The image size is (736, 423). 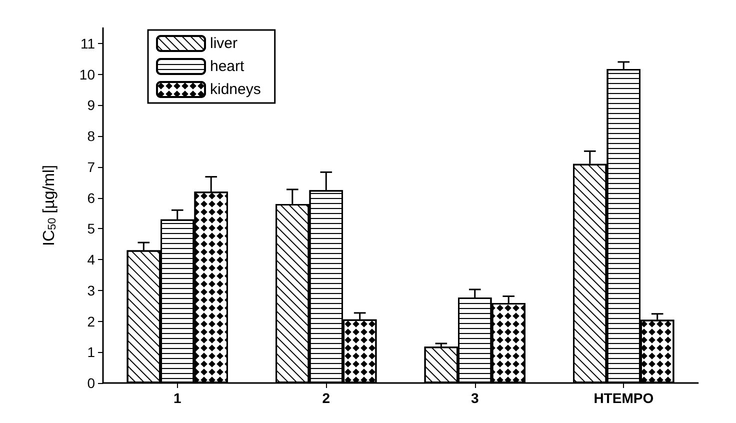 What do you see at coordinates (91, 228) in the screenshot?
I see `y-tick-label: 5` at bounding box center [91, 228].